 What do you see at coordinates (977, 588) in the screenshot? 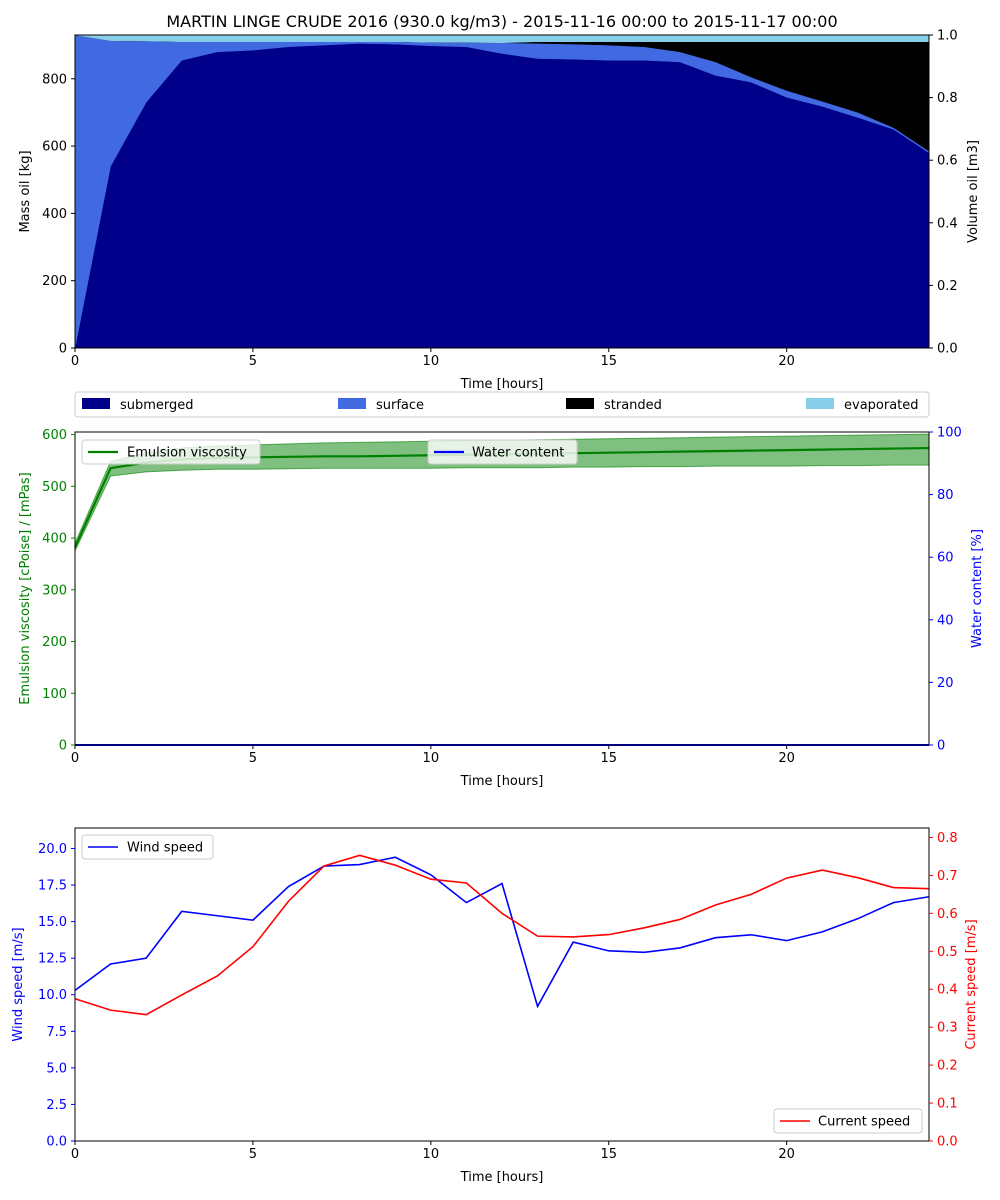
I see `y-right-axis-label: Water content [%]` at bounding box center [977, 588].